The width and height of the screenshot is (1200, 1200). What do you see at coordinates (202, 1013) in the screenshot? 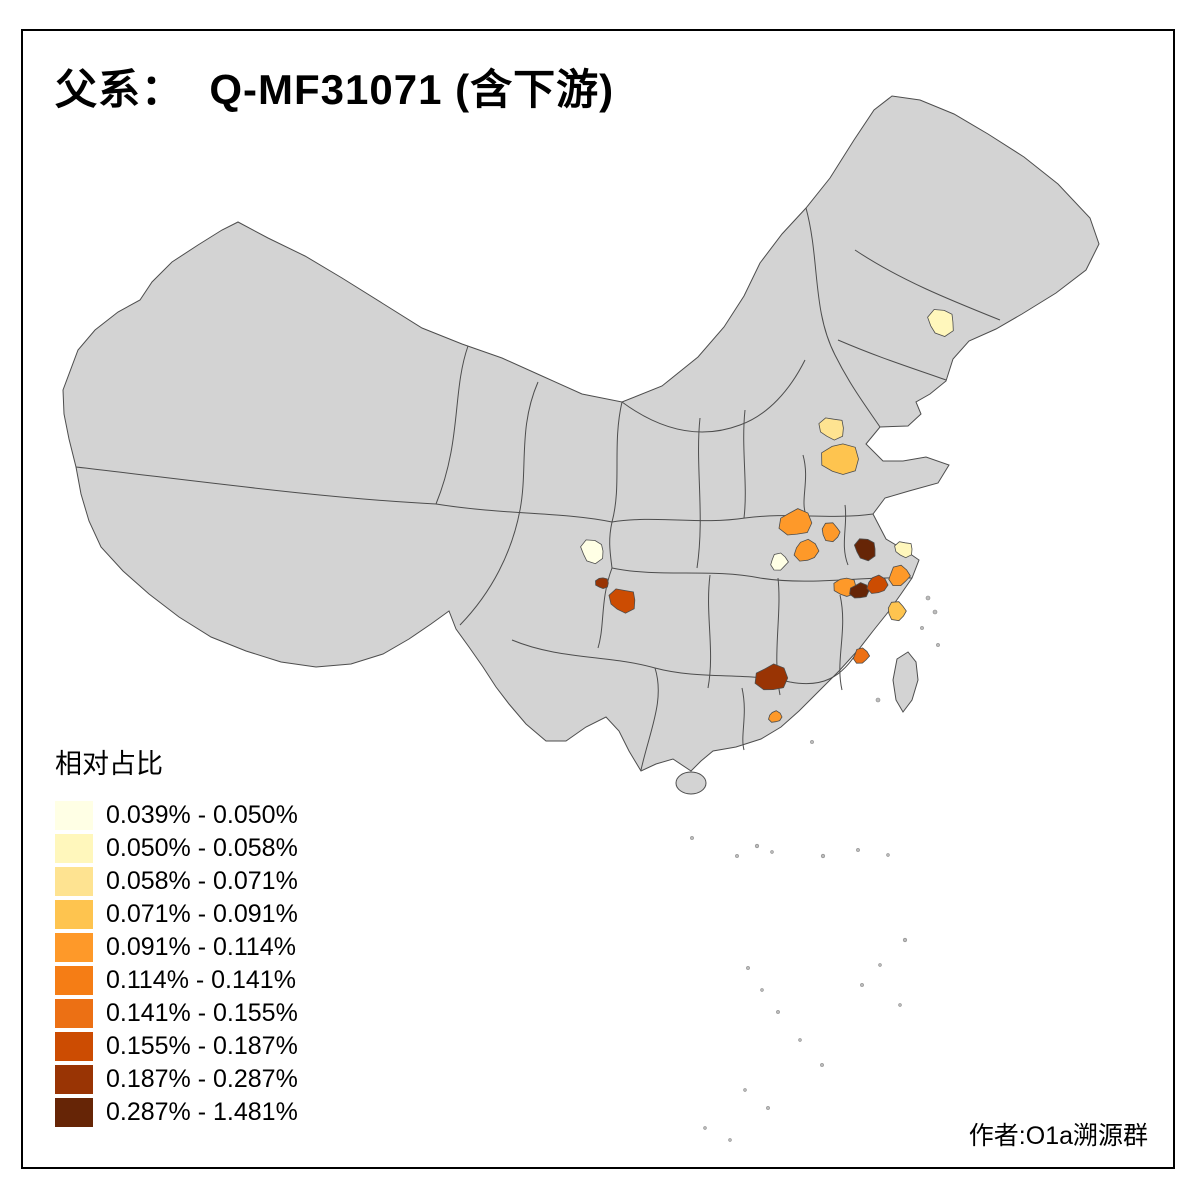
I see `legend-label: 0.141% - 0.155%` at bounding box center [202, 1013].